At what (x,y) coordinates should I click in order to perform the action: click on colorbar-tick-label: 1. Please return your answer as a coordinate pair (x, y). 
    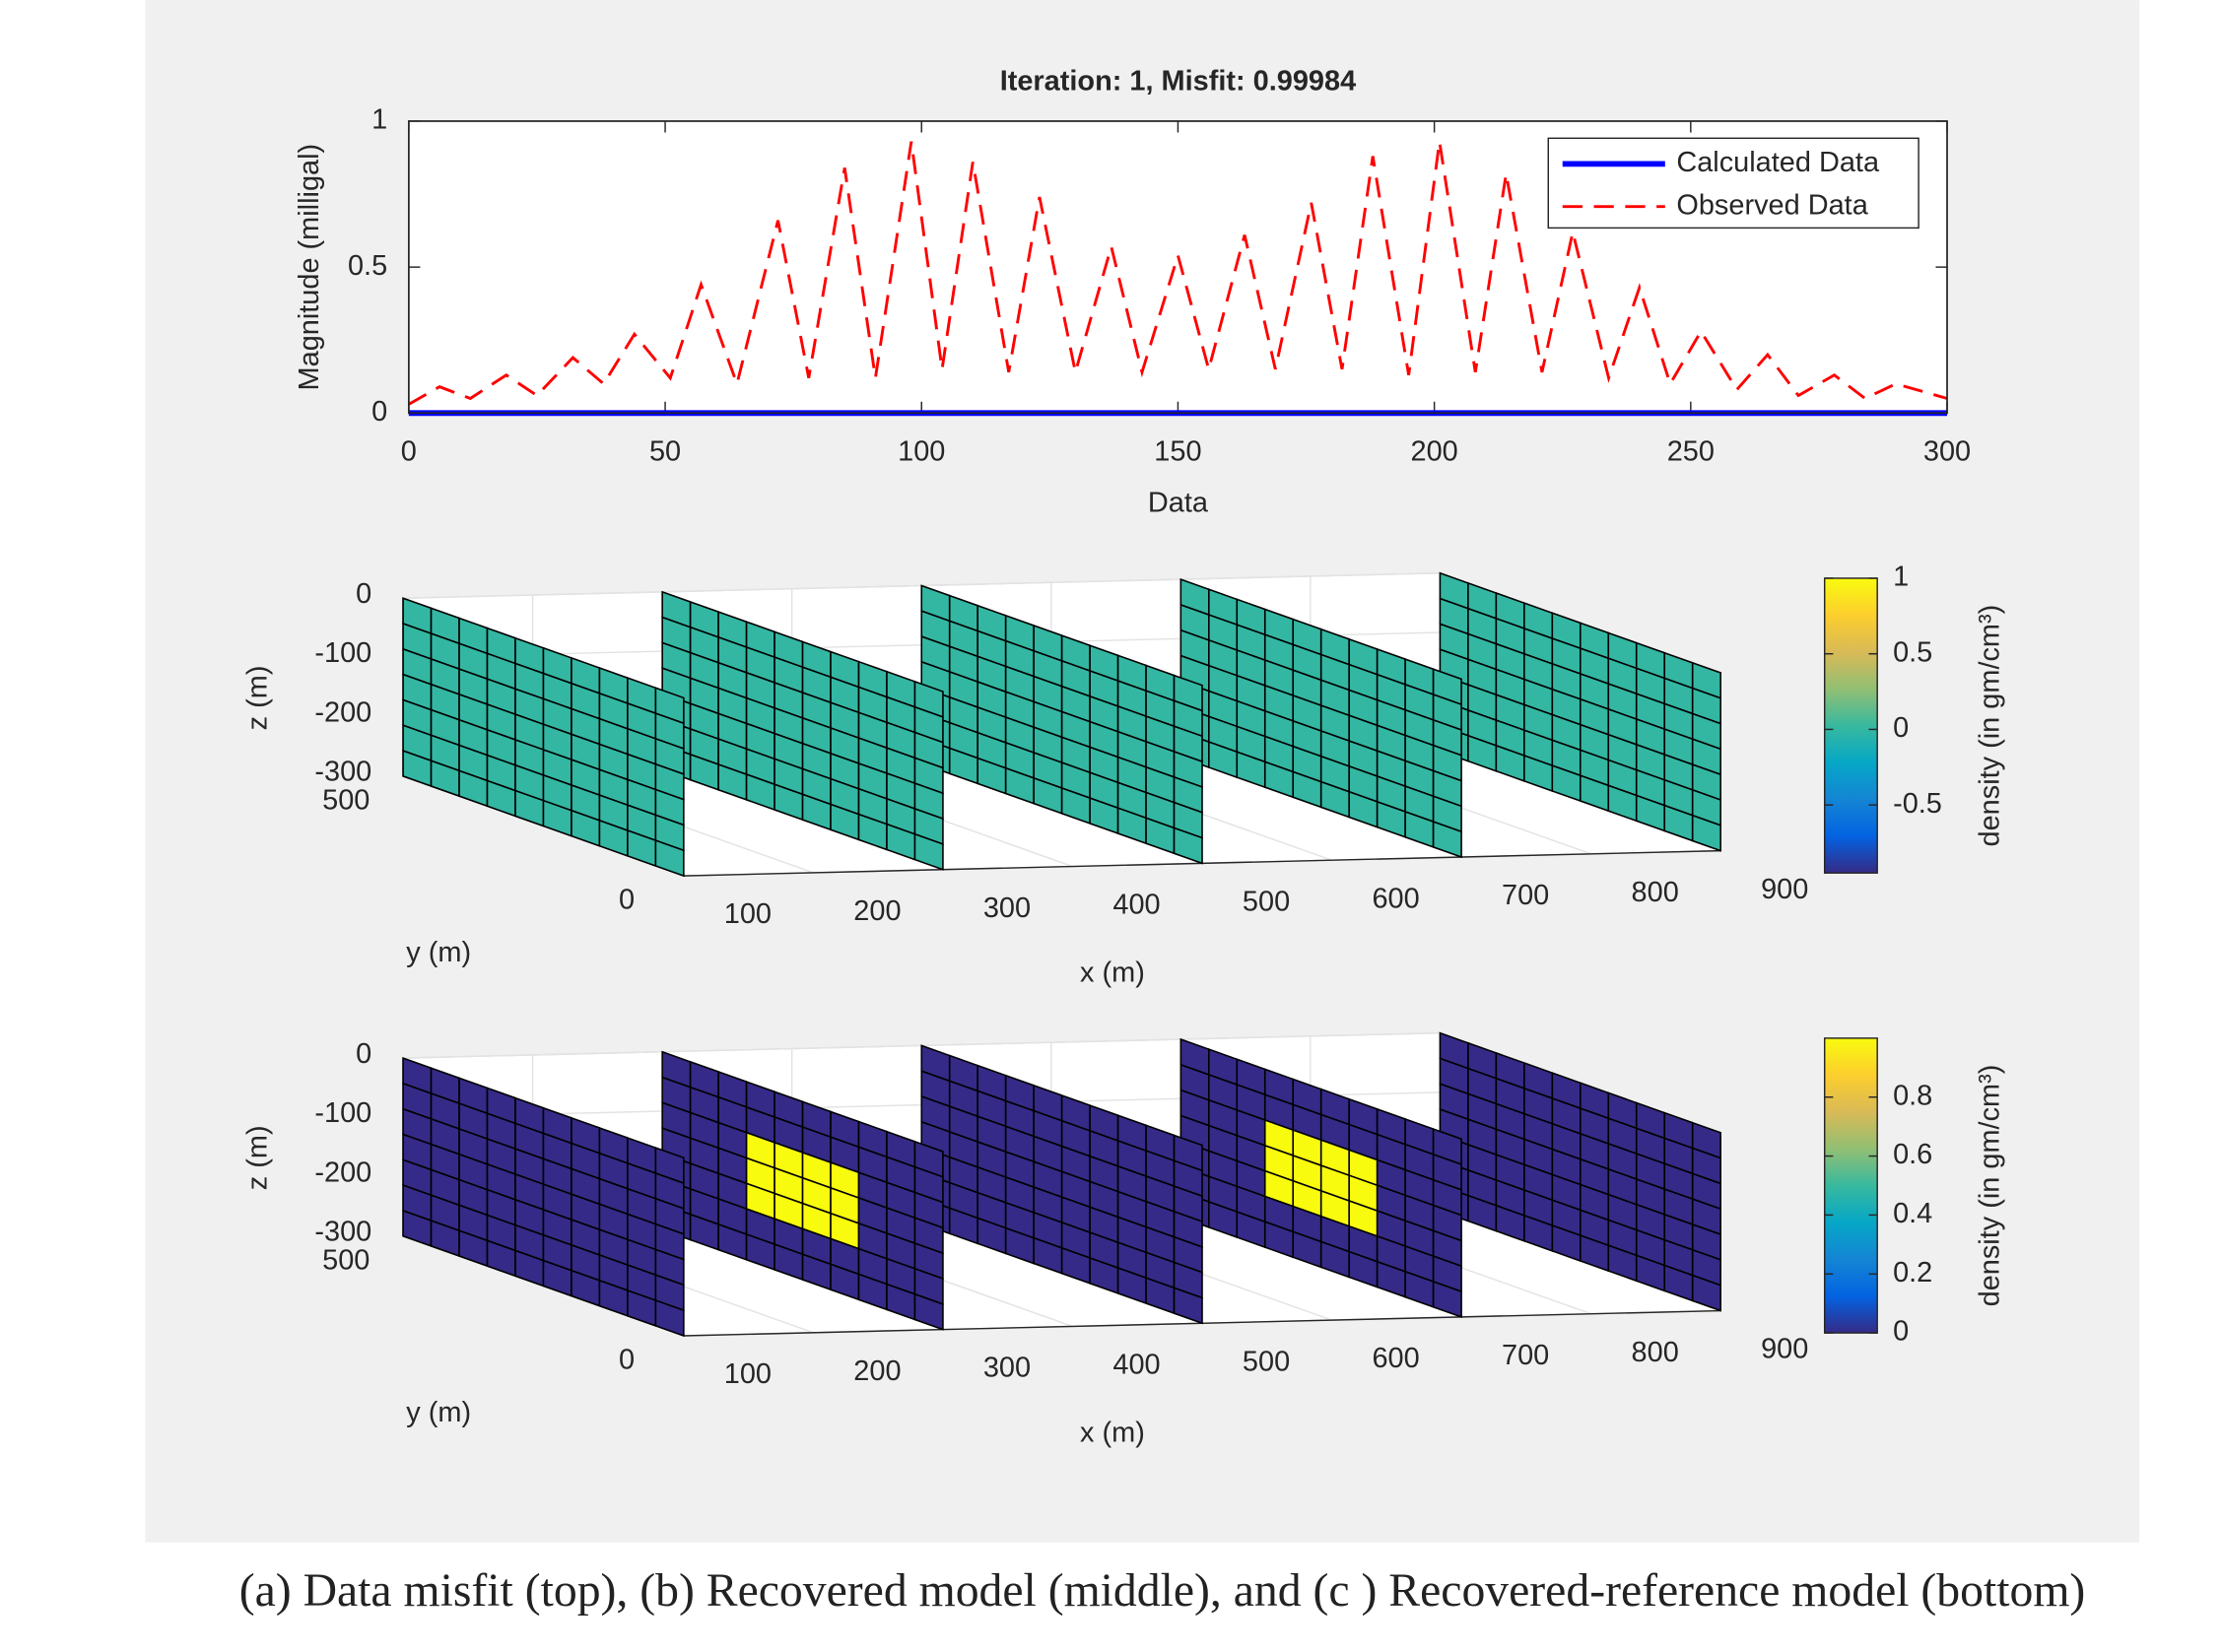
    Looking at the image, I should click on (1901, 578).